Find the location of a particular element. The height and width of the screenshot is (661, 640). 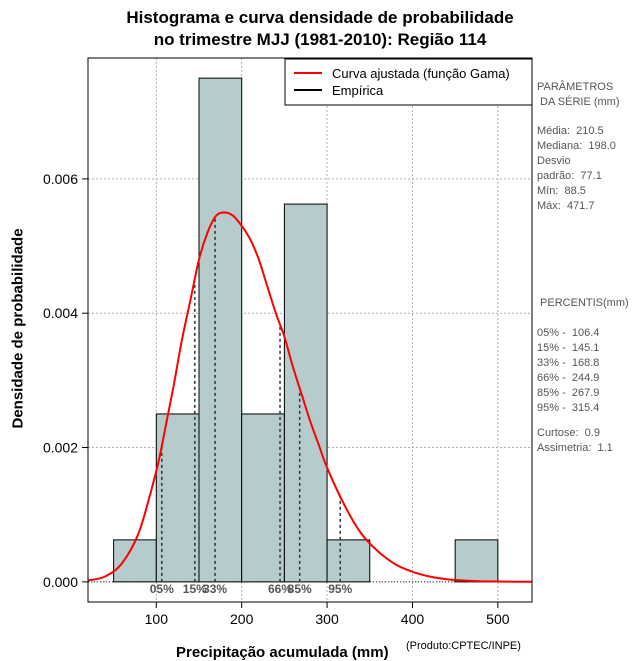

percentile-label: 95% is located at coordinates (340, 589).